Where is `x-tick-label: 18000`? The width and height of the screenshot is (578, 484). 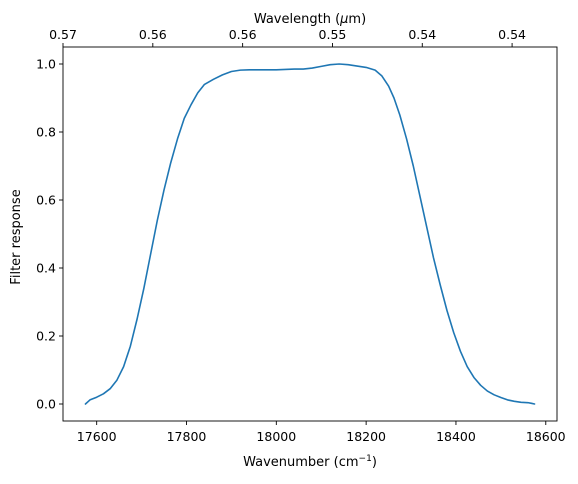 x-tick-label: 18000 is located at coordinates (276, 436).